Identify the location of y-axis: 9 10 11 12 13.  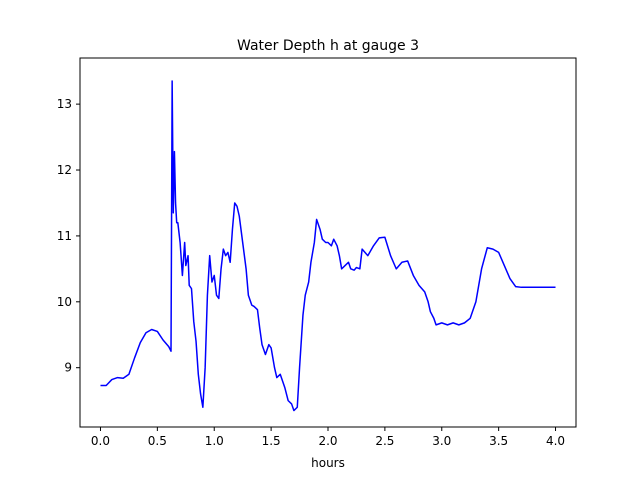
(68, 236).